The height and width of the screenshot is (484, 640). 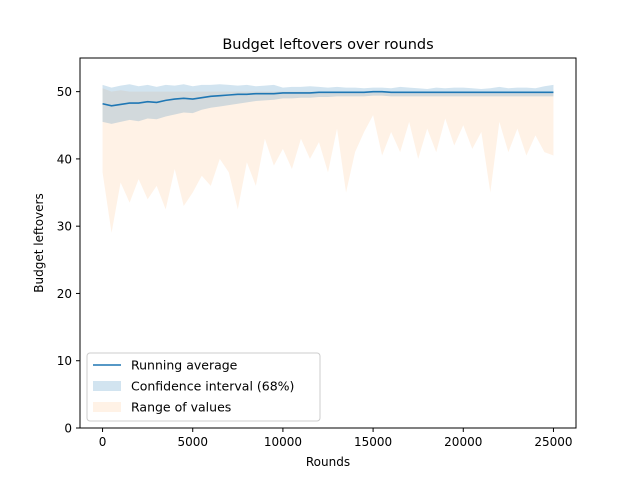 I want to click on x-axis: 0 5000 10000 15000 20000 25000, so click(x=336, y=438).